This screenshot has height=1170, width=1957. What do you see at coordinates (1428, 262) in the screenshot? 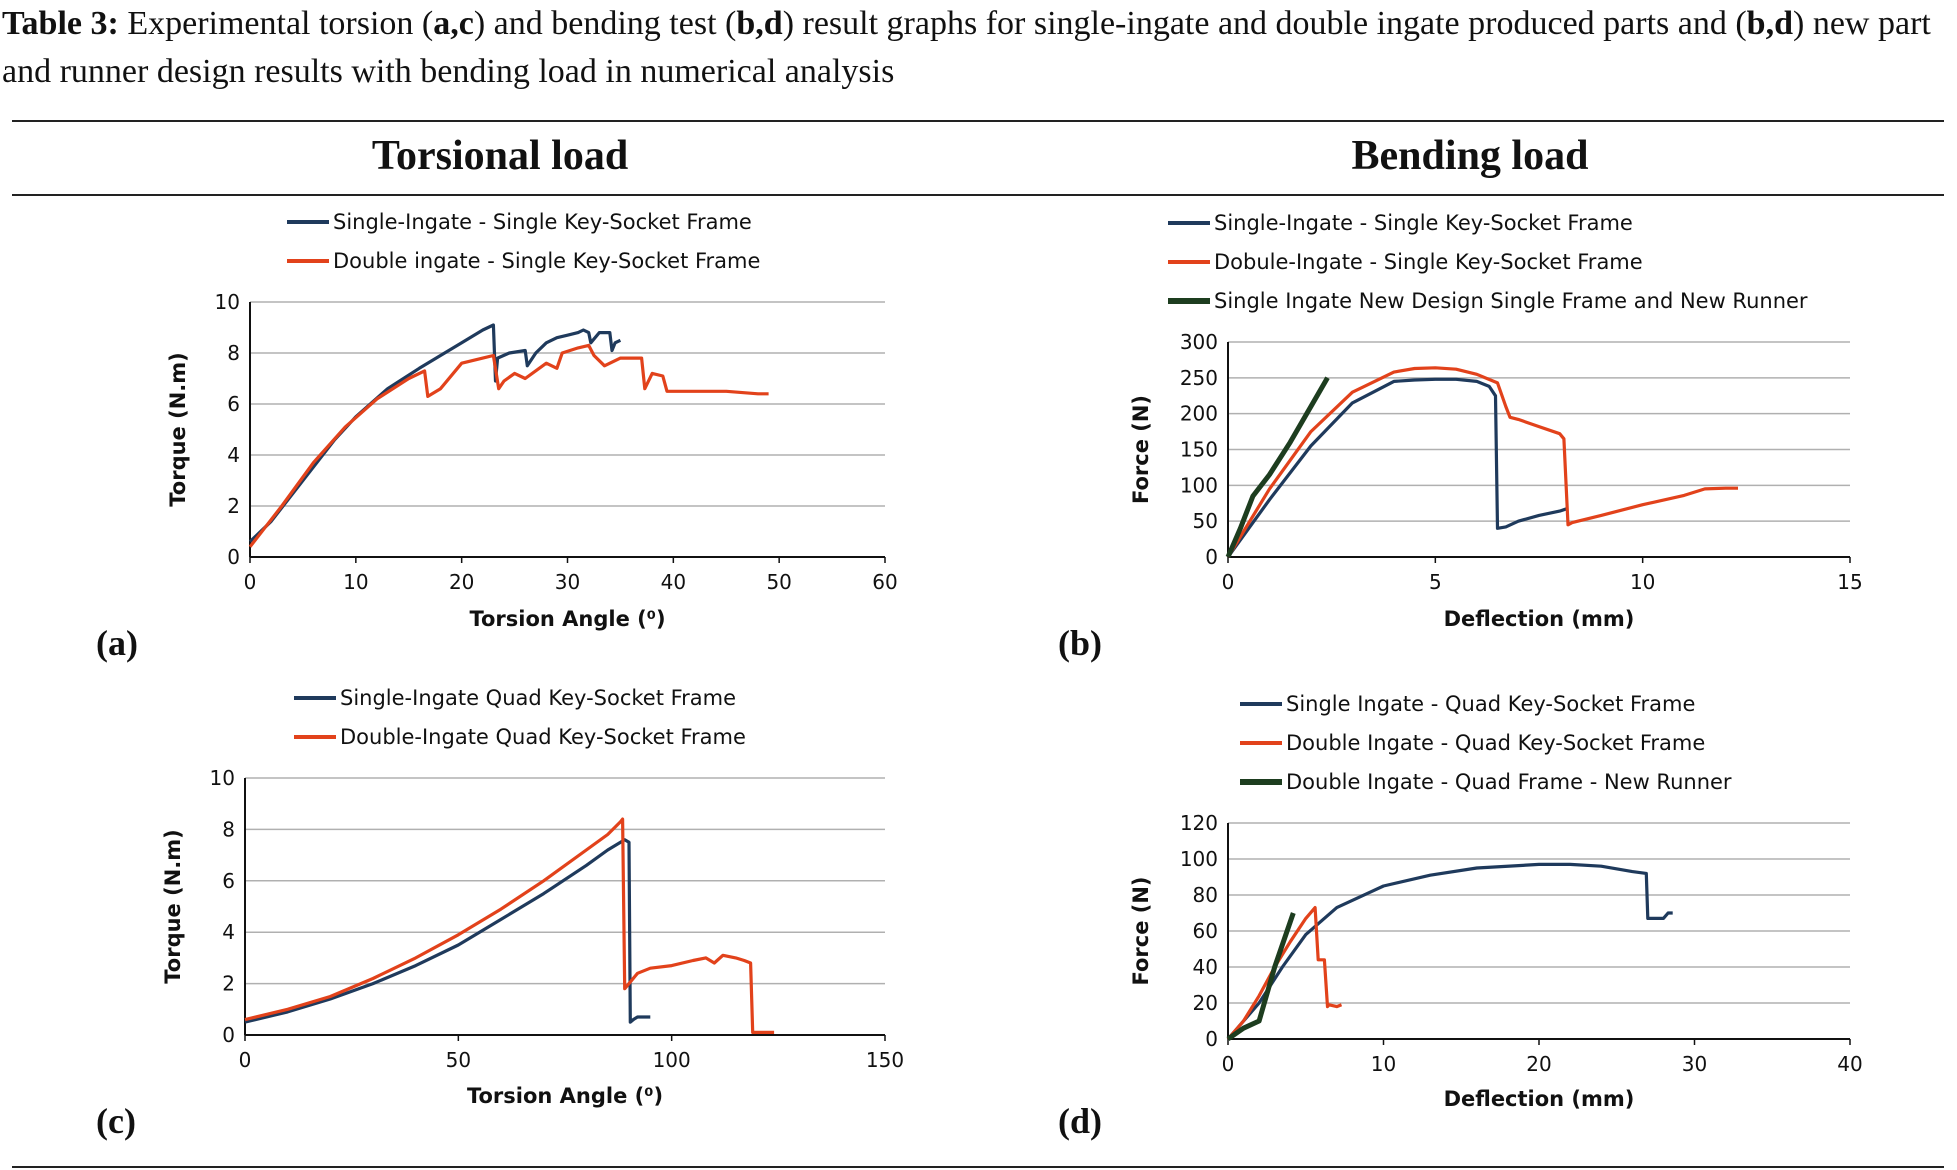
I see `legend-entry: Dobule-Ingate - Single Key-Socket Frame` at bounding box center [1428, 262].